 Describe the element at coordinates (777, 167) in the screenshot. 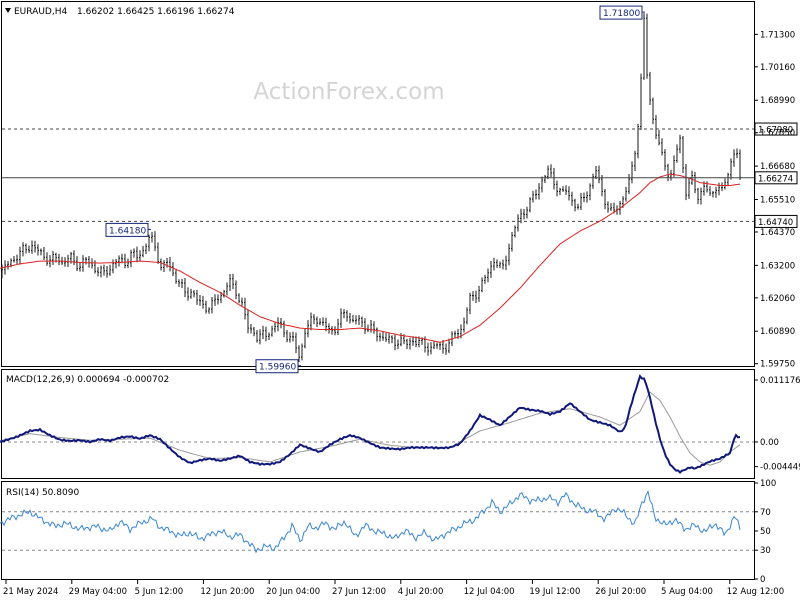

I see `price-tick-label: 1.66680` at that location.